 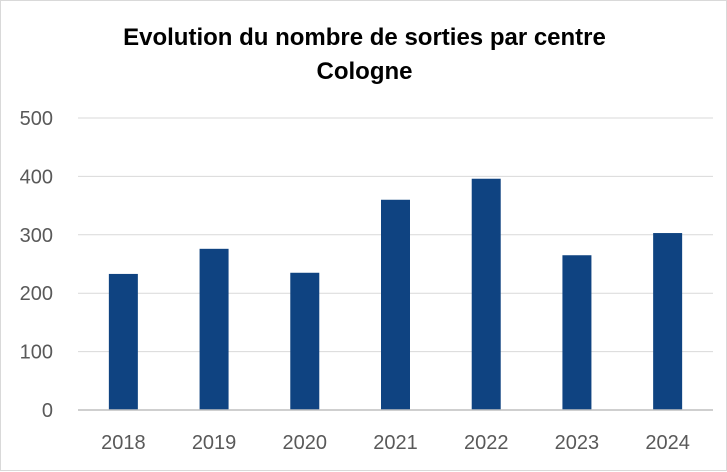 What do you see at coordinates (667, 443) in the screenshot?
I see `x-tick-label: 2024` at bounding box center [667, 443].